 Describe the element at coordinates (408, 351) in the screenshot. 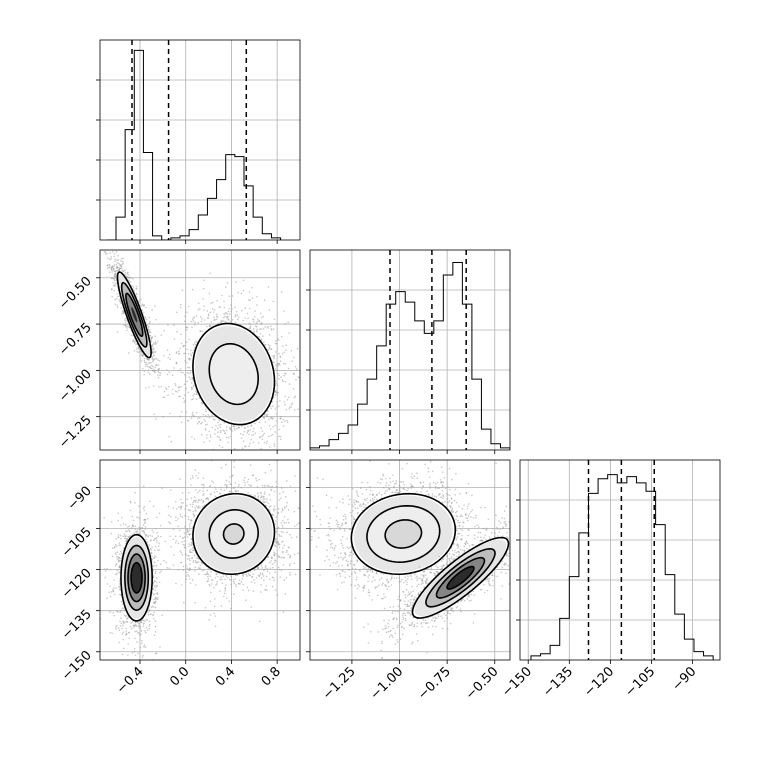

I see `panel-hist-p1` at that location.